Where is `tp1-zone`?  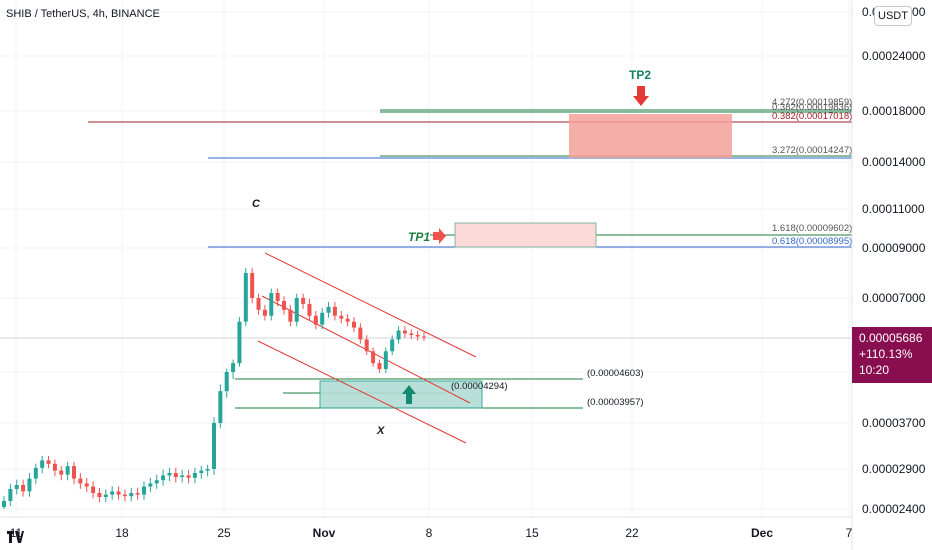 tp1-zone is located at coordinates (525, 235).